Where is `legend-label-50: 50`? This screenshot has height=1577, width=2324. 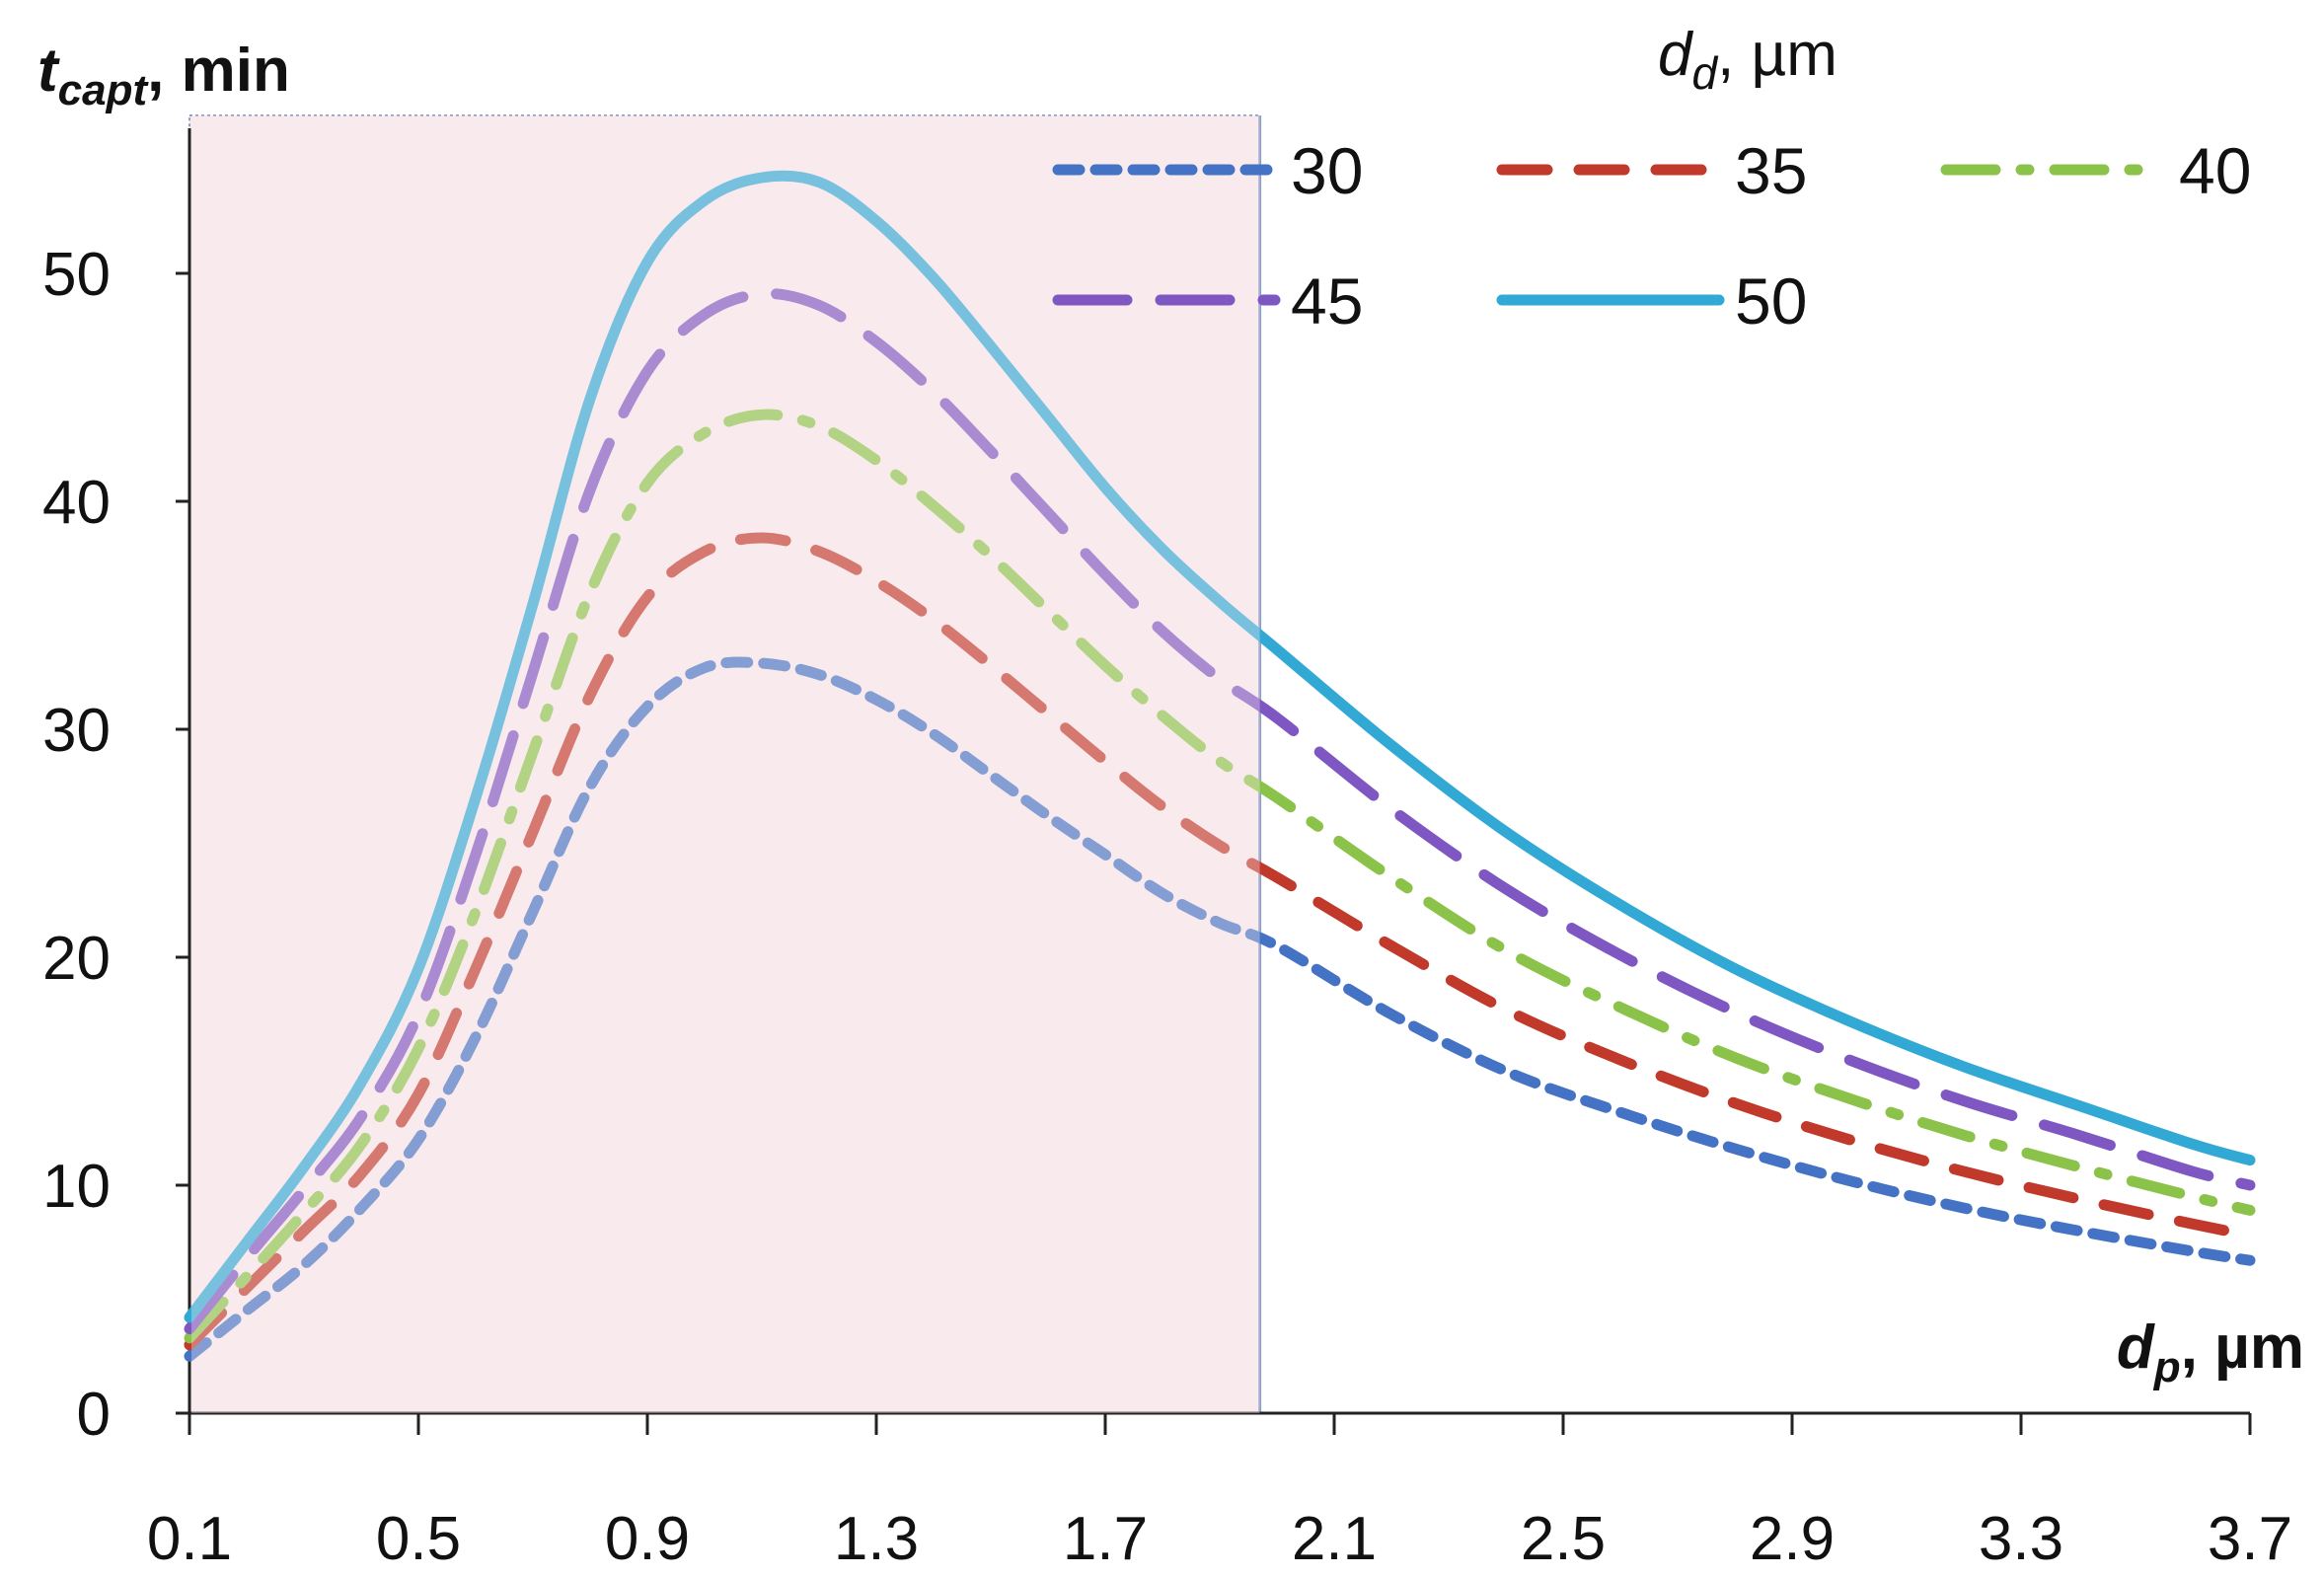 legend-label-50: 50 is located at coordinates (1771, 301).